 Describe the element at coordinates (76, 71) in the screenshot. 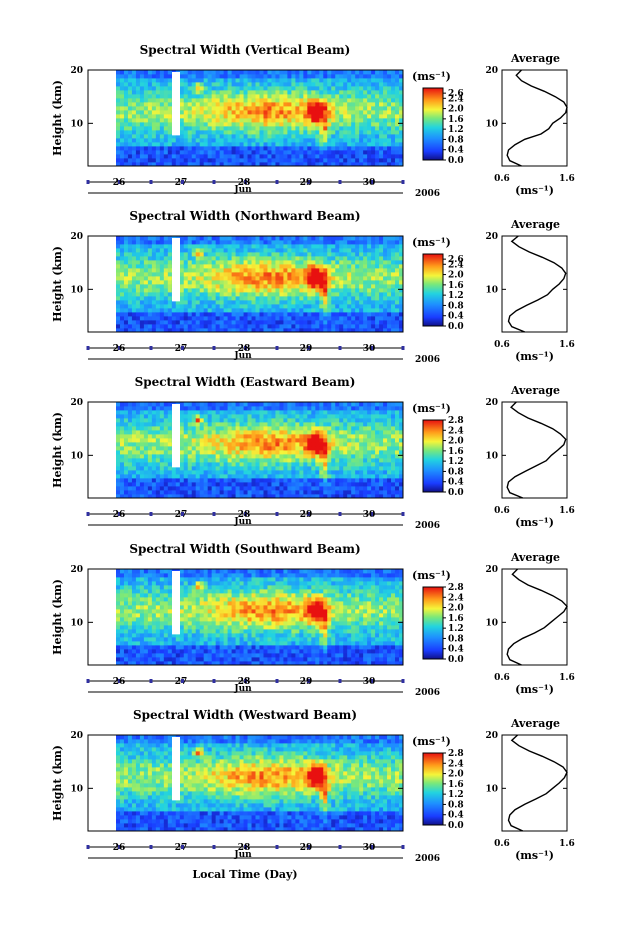

I see `y-tick-label: 20` at that location.